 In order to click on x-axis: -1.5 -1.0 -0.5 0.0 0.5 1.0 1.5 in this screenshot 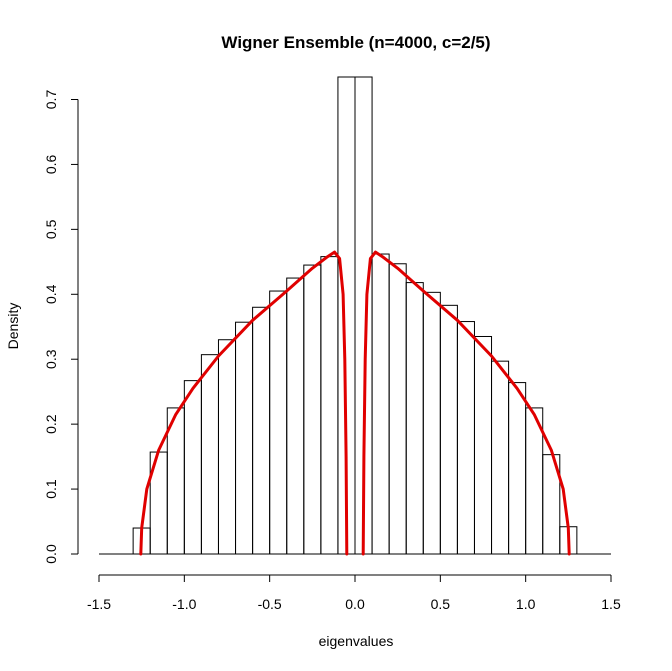, I will do `click(354, 593)`.